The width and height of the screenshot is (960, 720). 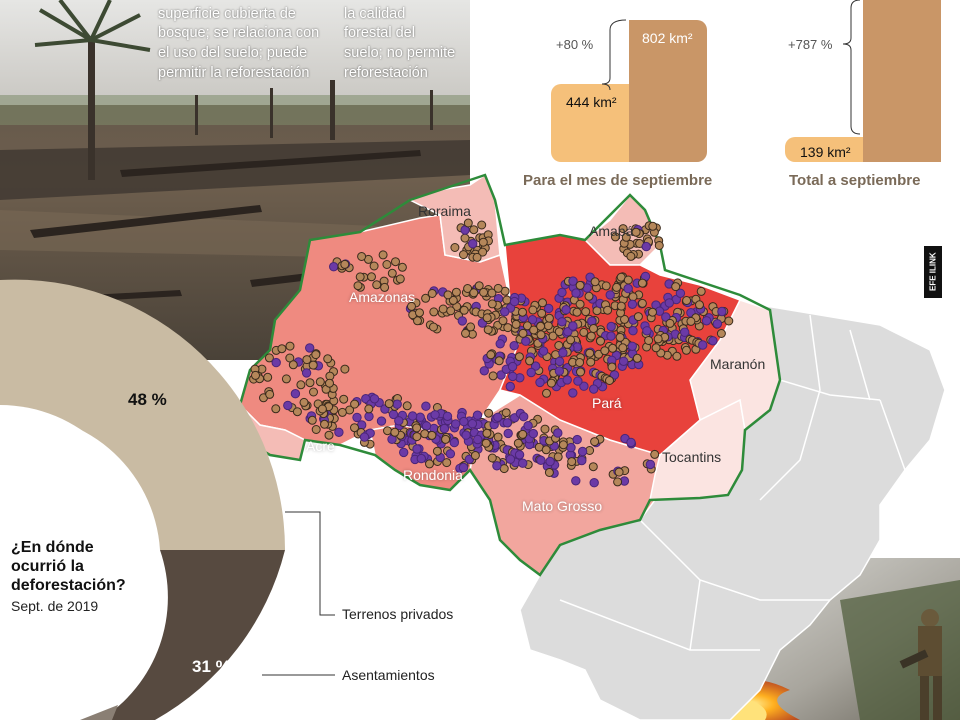 I want to click on privados-note-line: permitir la reforestación, so click(x=234, y=73).